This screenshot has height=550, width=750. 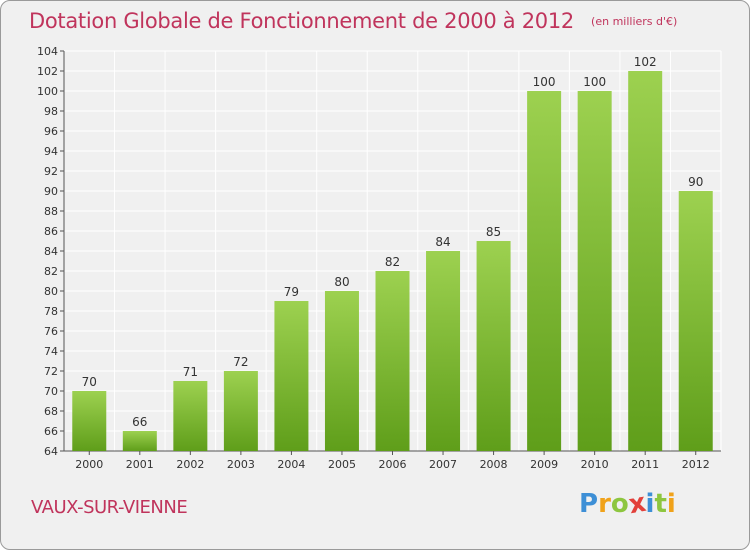 What do you see at coordinates (241, 464) in the screenshot?
I see `x-tick-label: 2003` at bounding box center [241, 464].